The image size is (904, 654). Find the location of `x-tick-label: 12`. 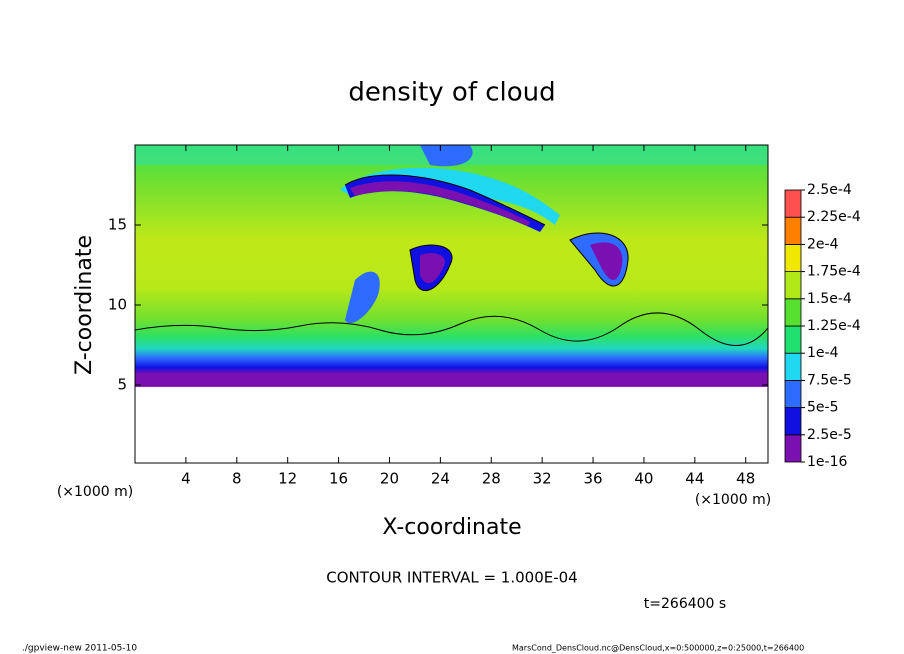

x-tick-label: 12 is located at coordinates (287, 479).